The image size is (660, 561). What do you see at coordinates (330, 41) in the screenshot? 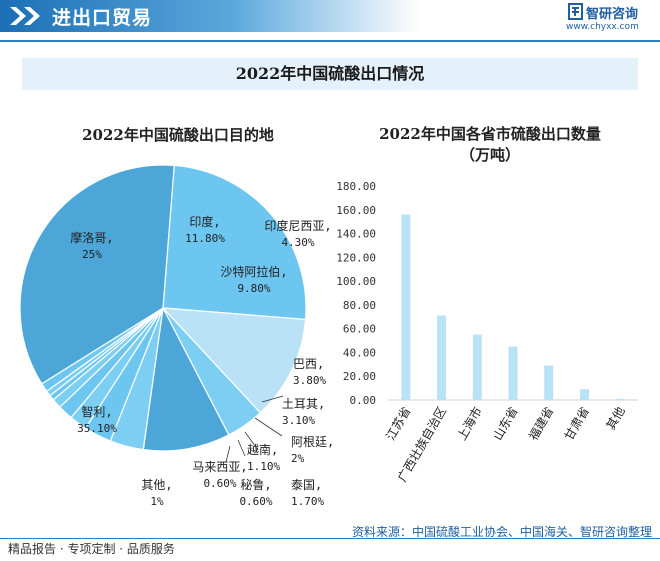
I see `header-divider` at bounding box center [330, 41].